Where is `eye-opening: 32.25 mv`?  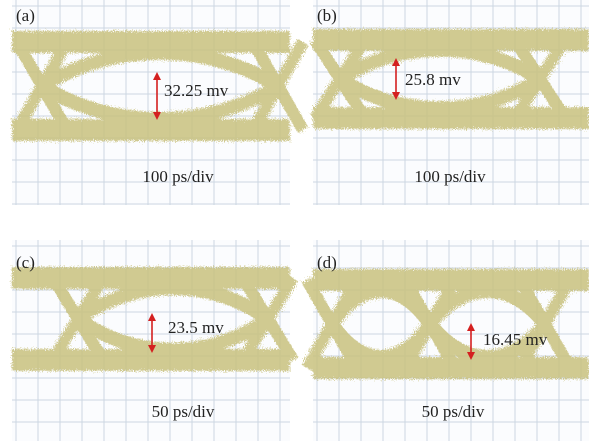 eye-opening: 32.25 mv is located at coordinates (196, 90).